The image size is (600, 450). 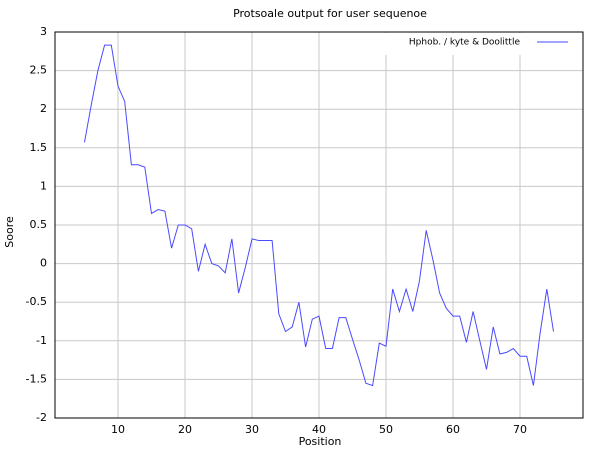 What do you see at coordinates (41, 417) in the screenshot?
I see `y-tick-label: -2` at bounding box center [41, 417].